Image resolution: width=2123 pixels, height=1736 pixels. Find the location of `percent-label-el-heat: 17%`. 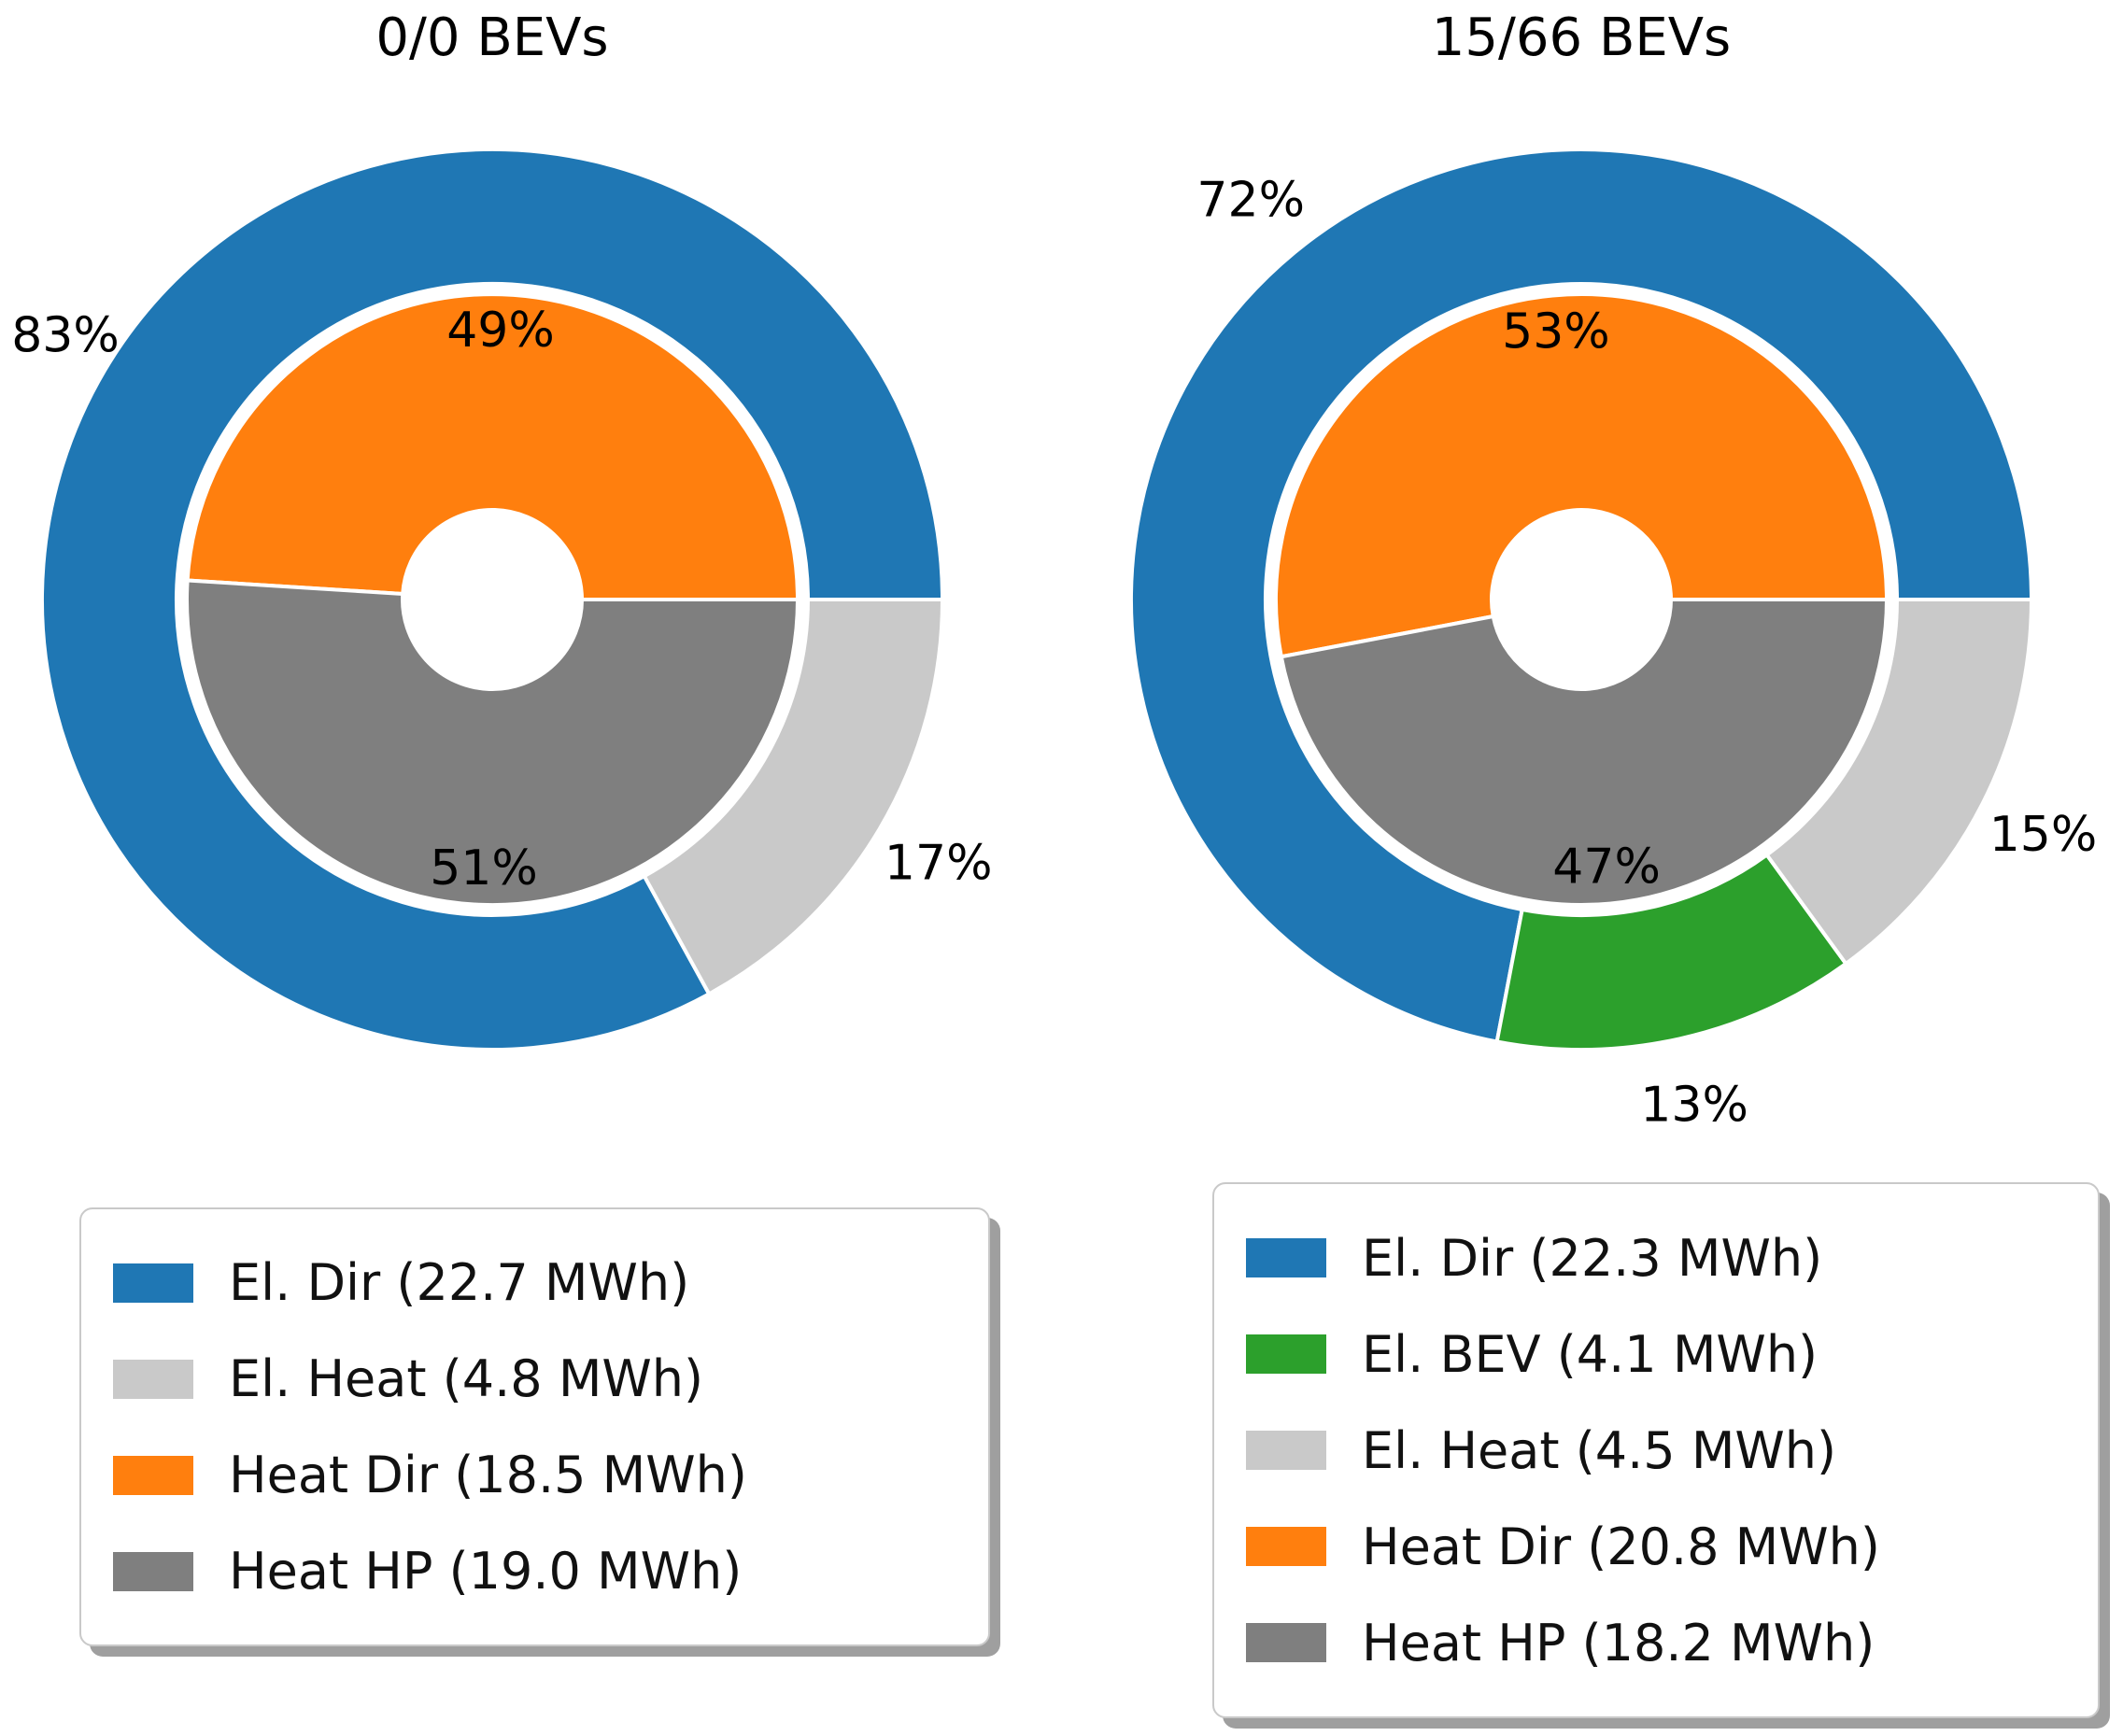

percent-label-el-heat: 17% is located at coordinates (939, 864).